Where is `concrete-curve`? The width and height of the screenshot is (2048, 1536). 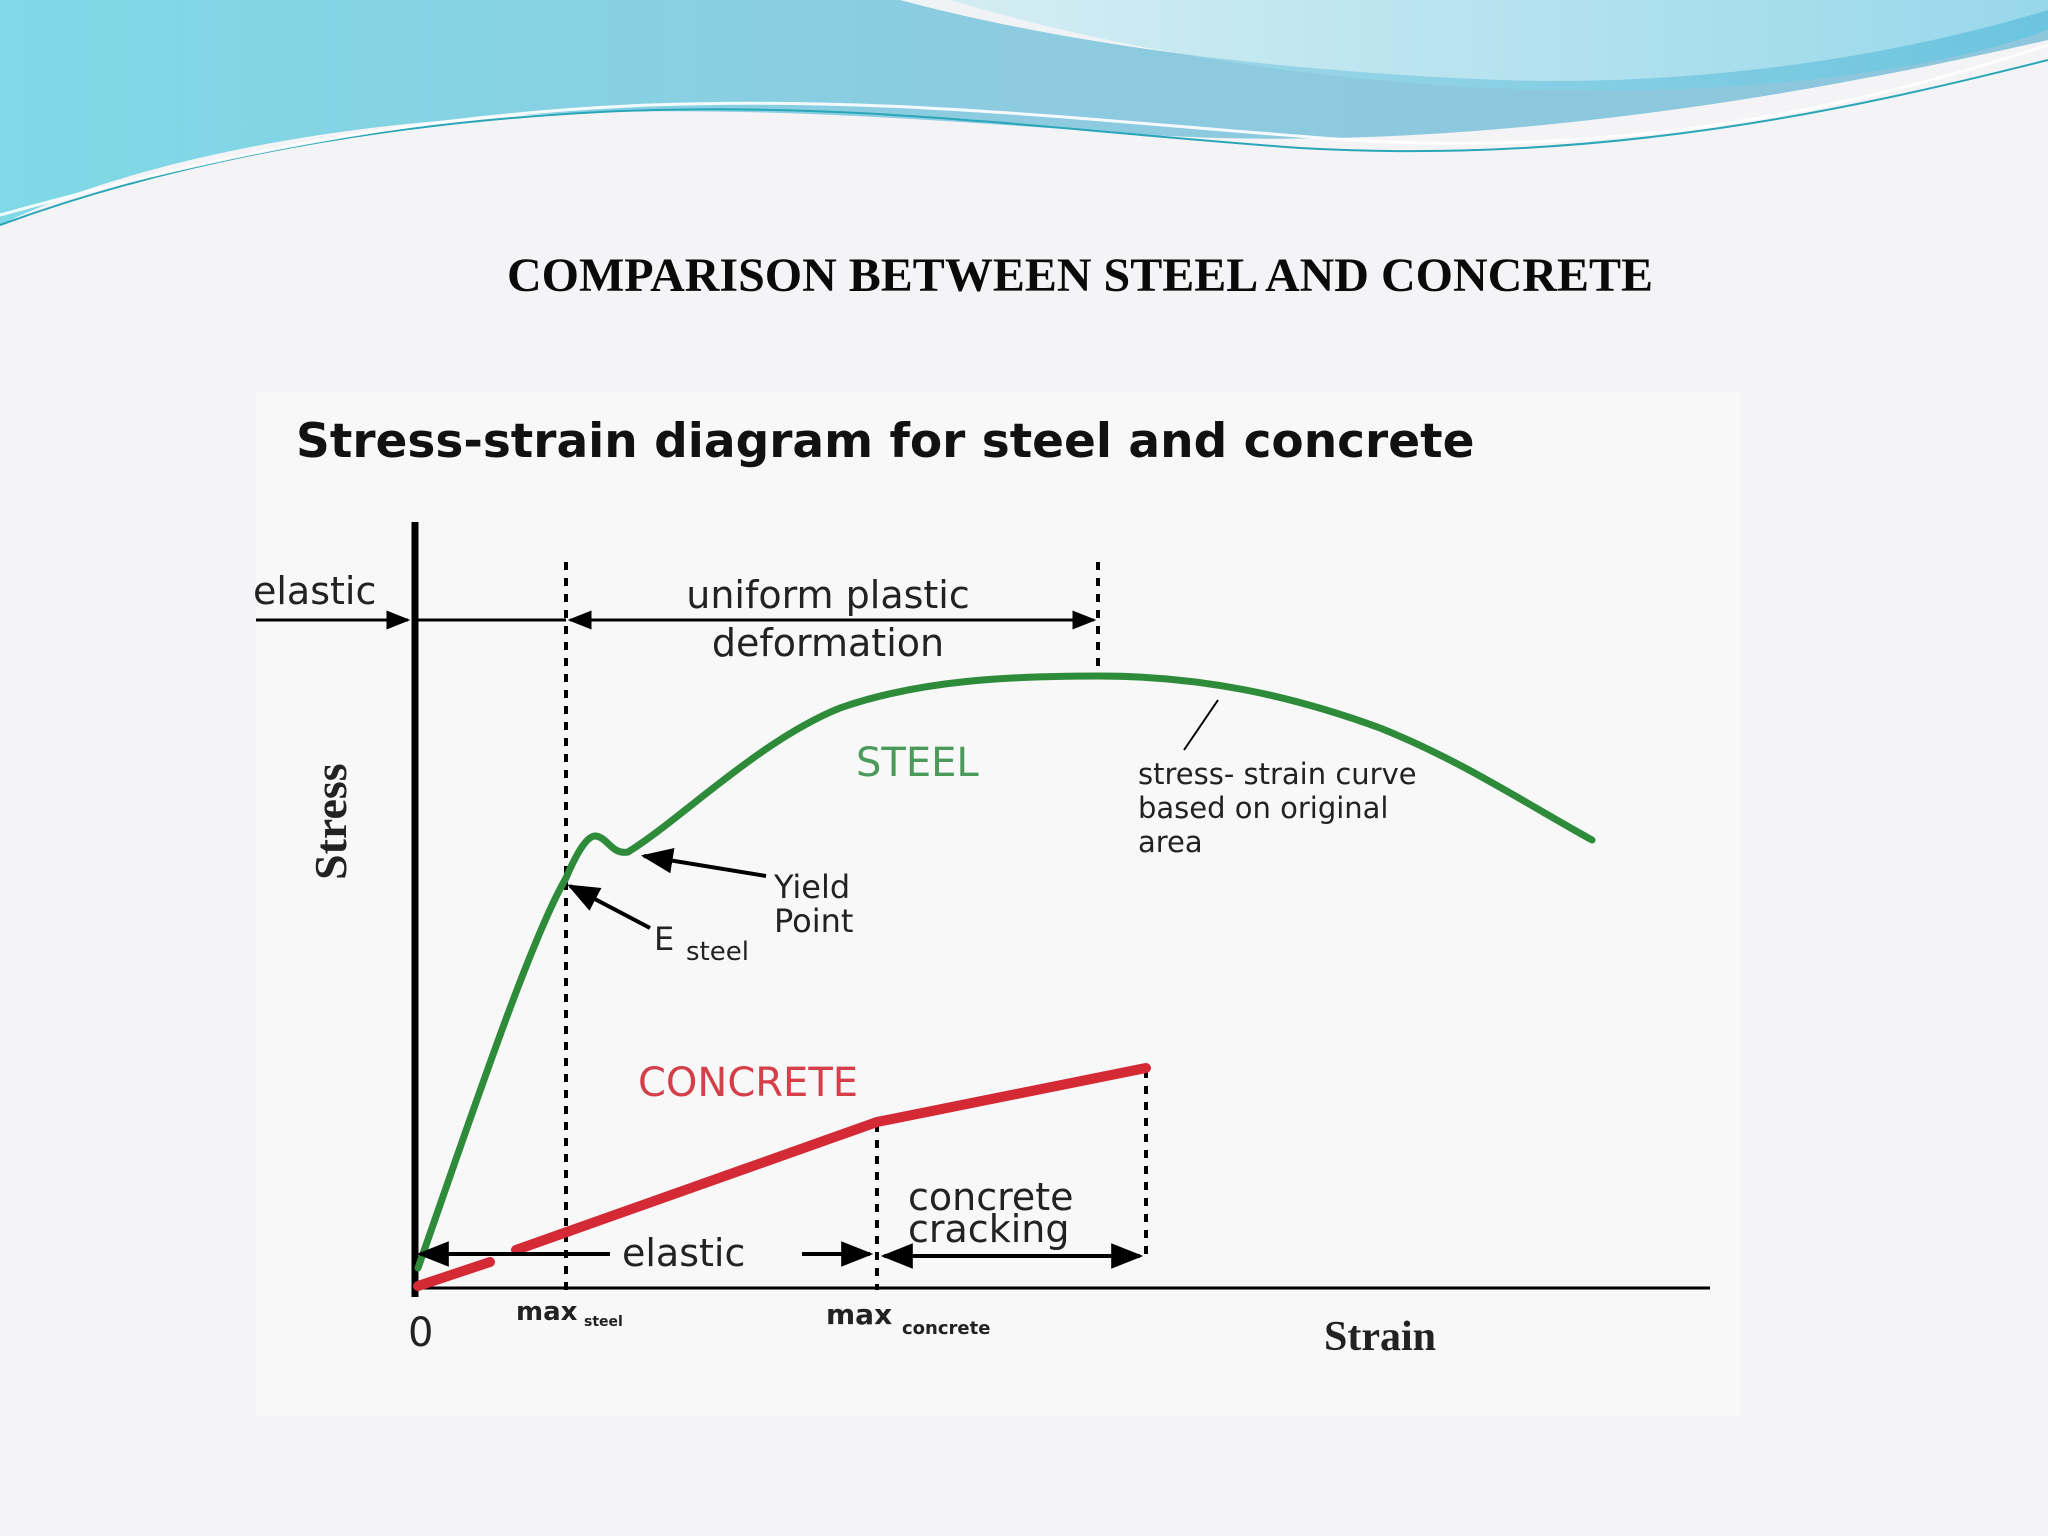
concrete-curve is located at coordinates (782, 1177).